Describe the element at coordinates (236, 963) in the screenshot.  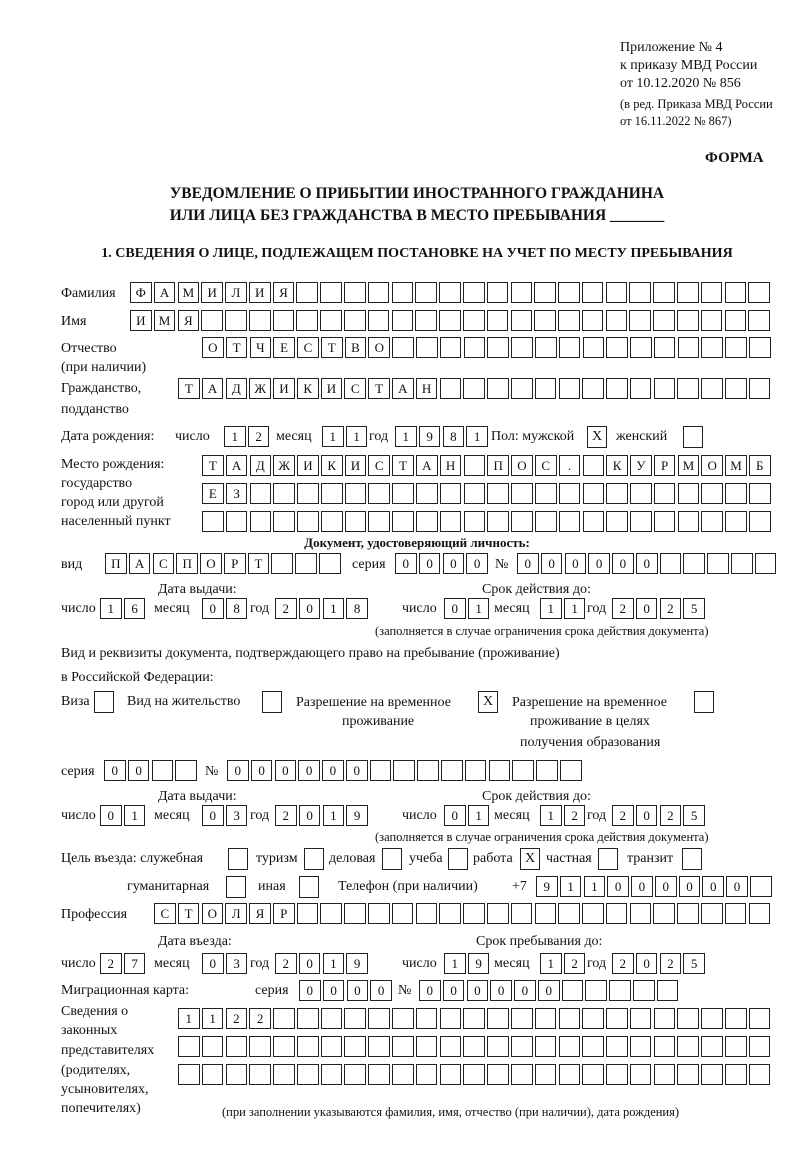
I see `char-box: 3` at that location.